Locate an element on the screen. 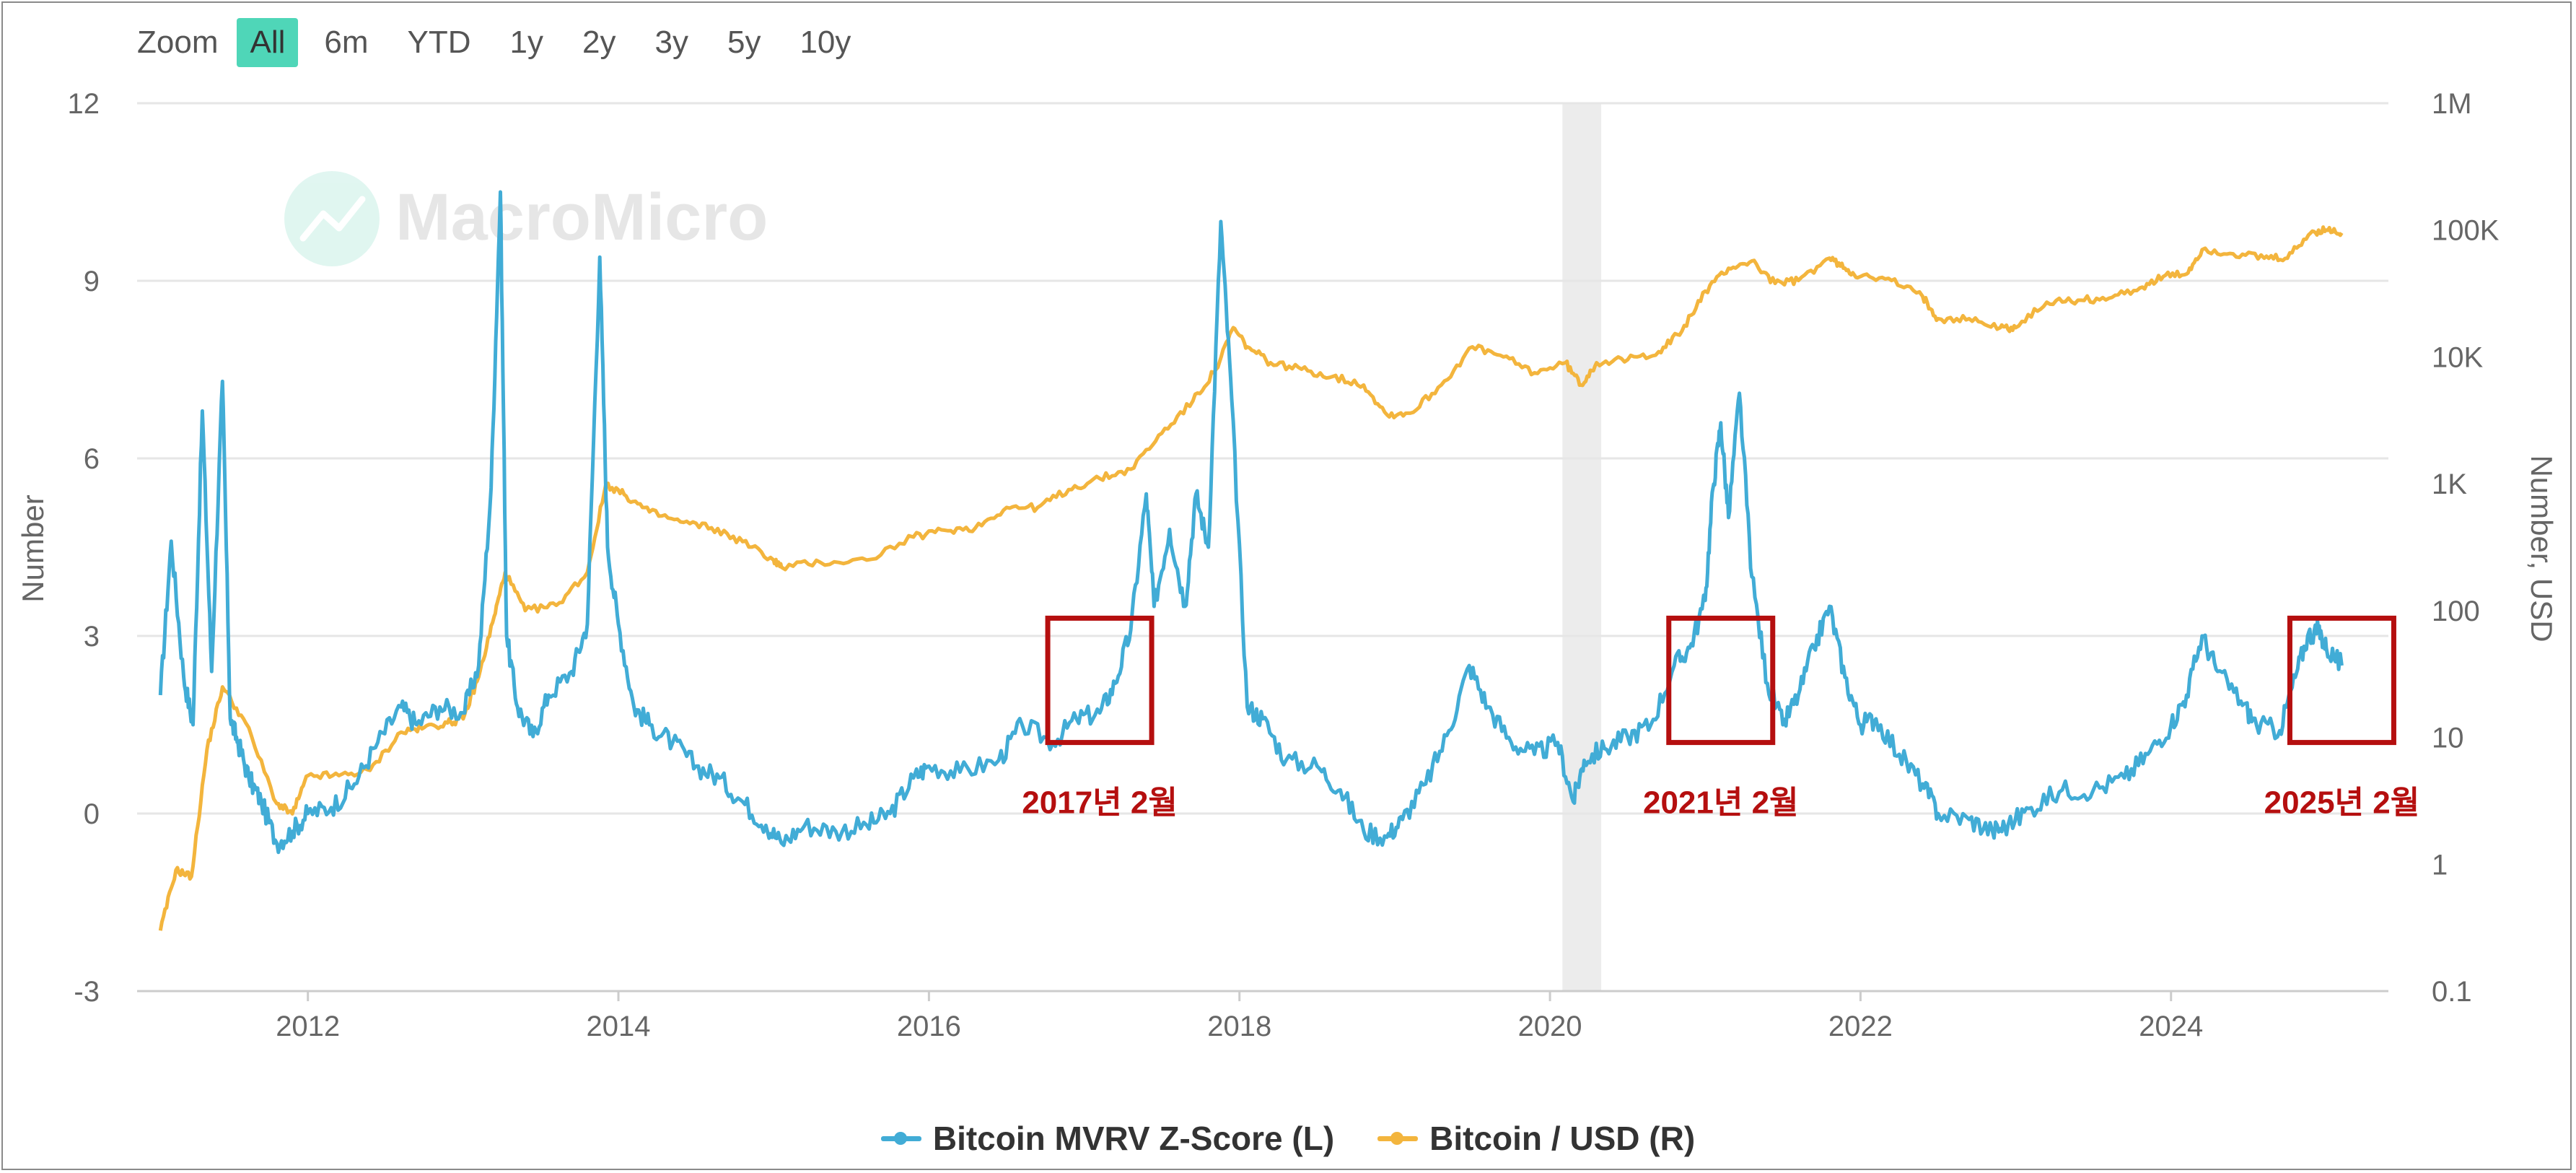 The image size is (2576, 1173). x-tick-label: 2022 is located at coordinates (1860, 1026).